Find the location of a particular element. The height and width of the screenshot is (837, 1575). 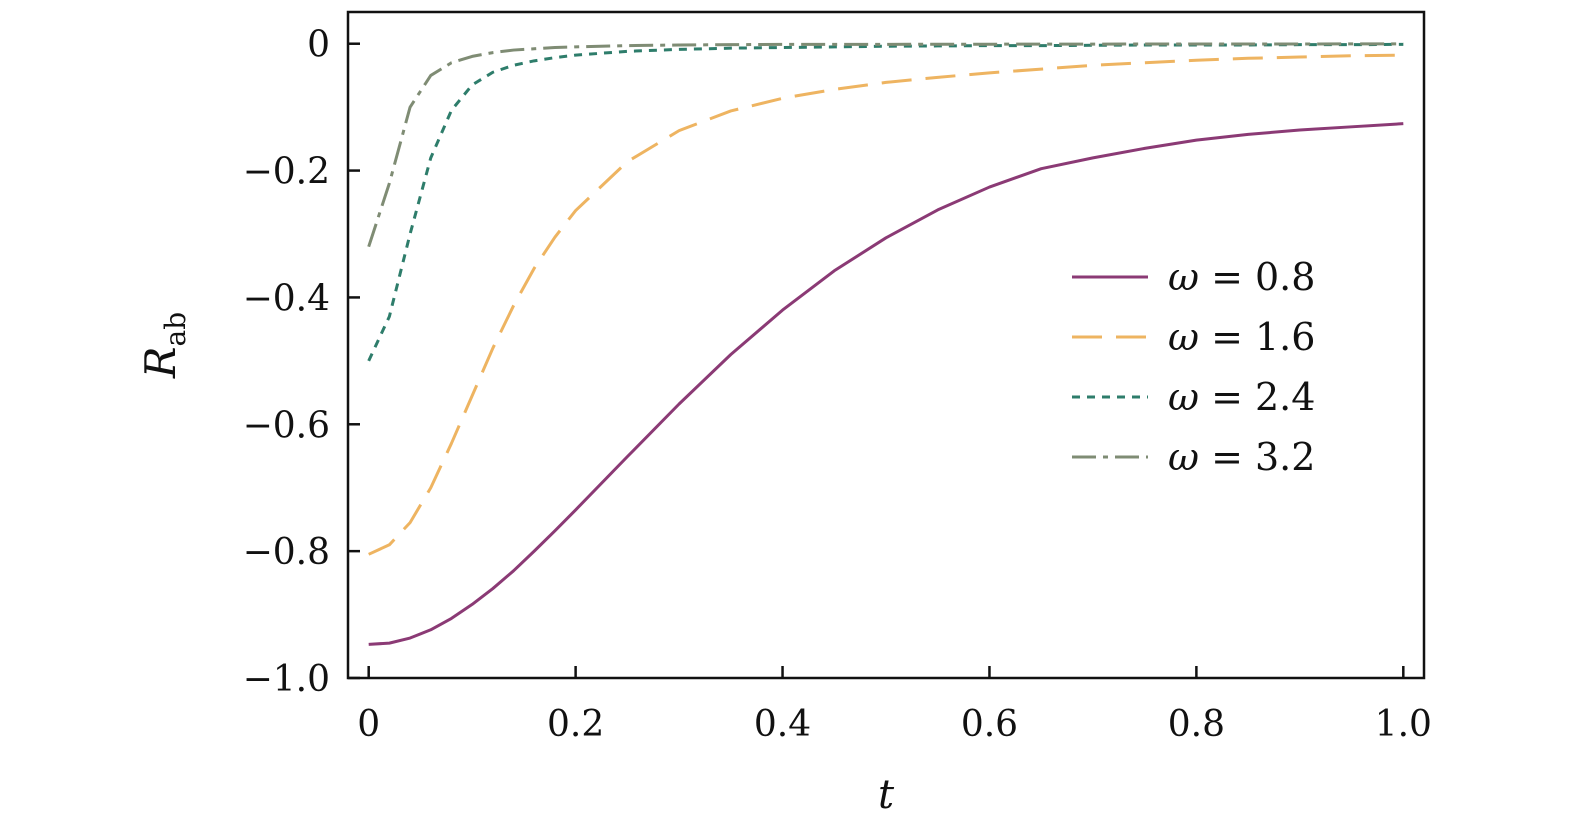

legend-value: 1.6 is located at coordinates (1285, 337).